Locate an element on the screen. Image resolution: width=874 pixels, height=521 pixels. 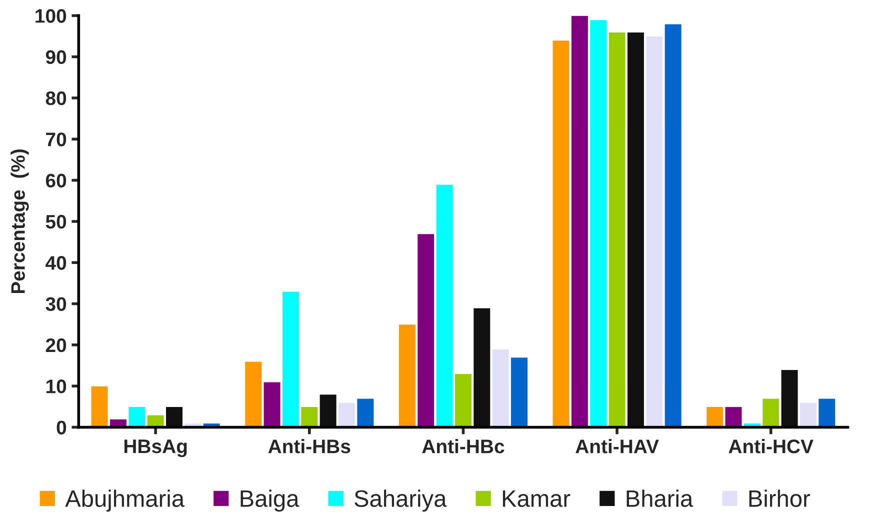
y-tick-label: 80 is located at coordinates (56, 98).